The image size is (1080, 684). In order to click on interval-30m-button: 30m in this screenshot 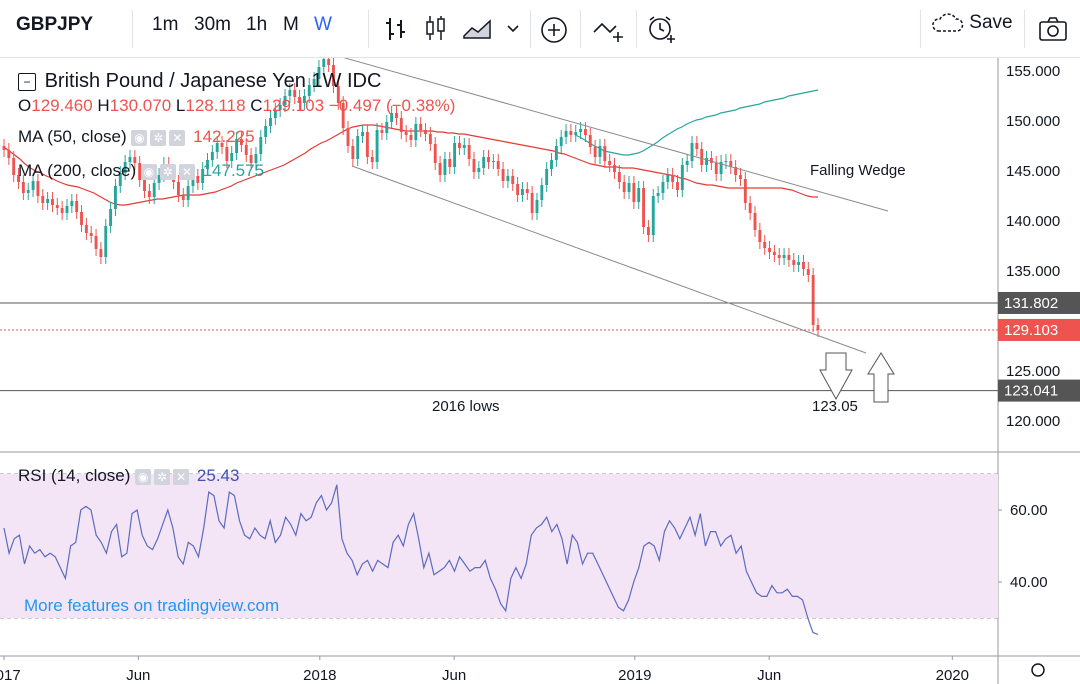, I will do `click(212, 24)`.